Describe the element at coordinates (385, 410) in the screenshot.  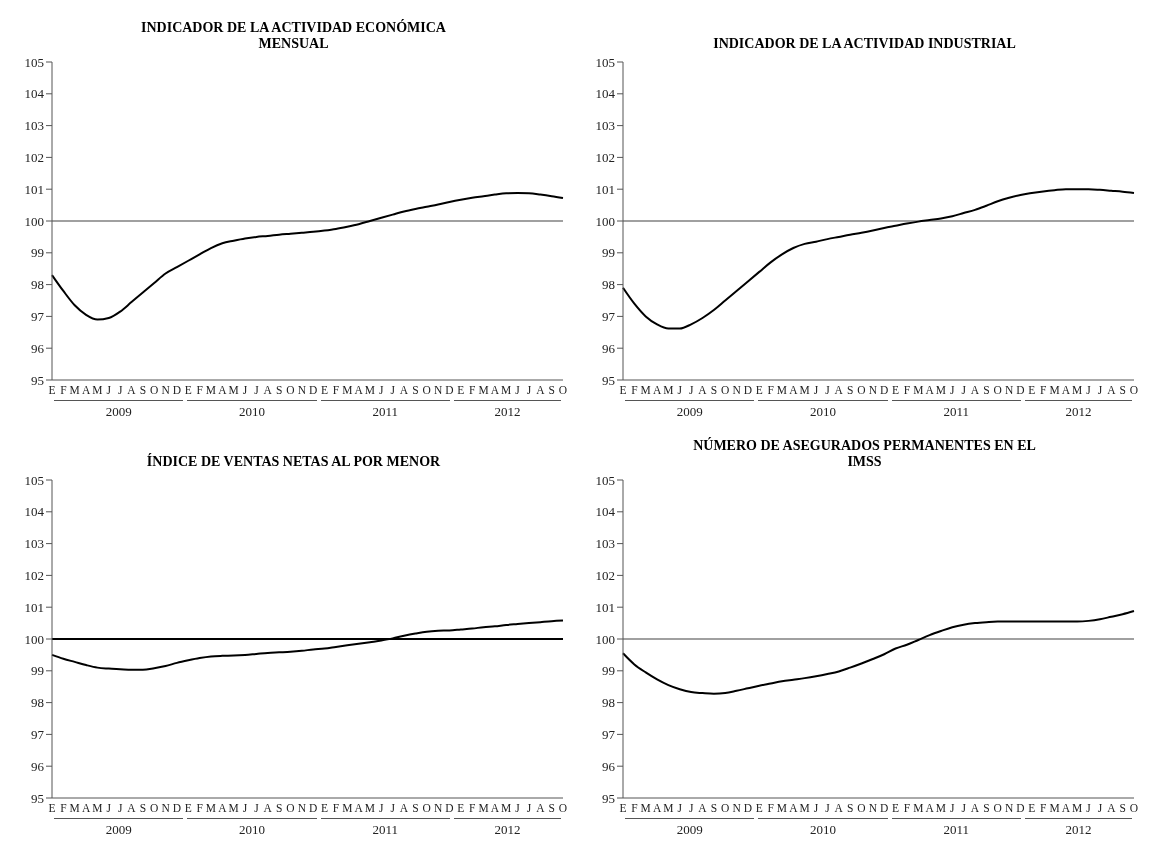
I see `text: 2011` at that location.